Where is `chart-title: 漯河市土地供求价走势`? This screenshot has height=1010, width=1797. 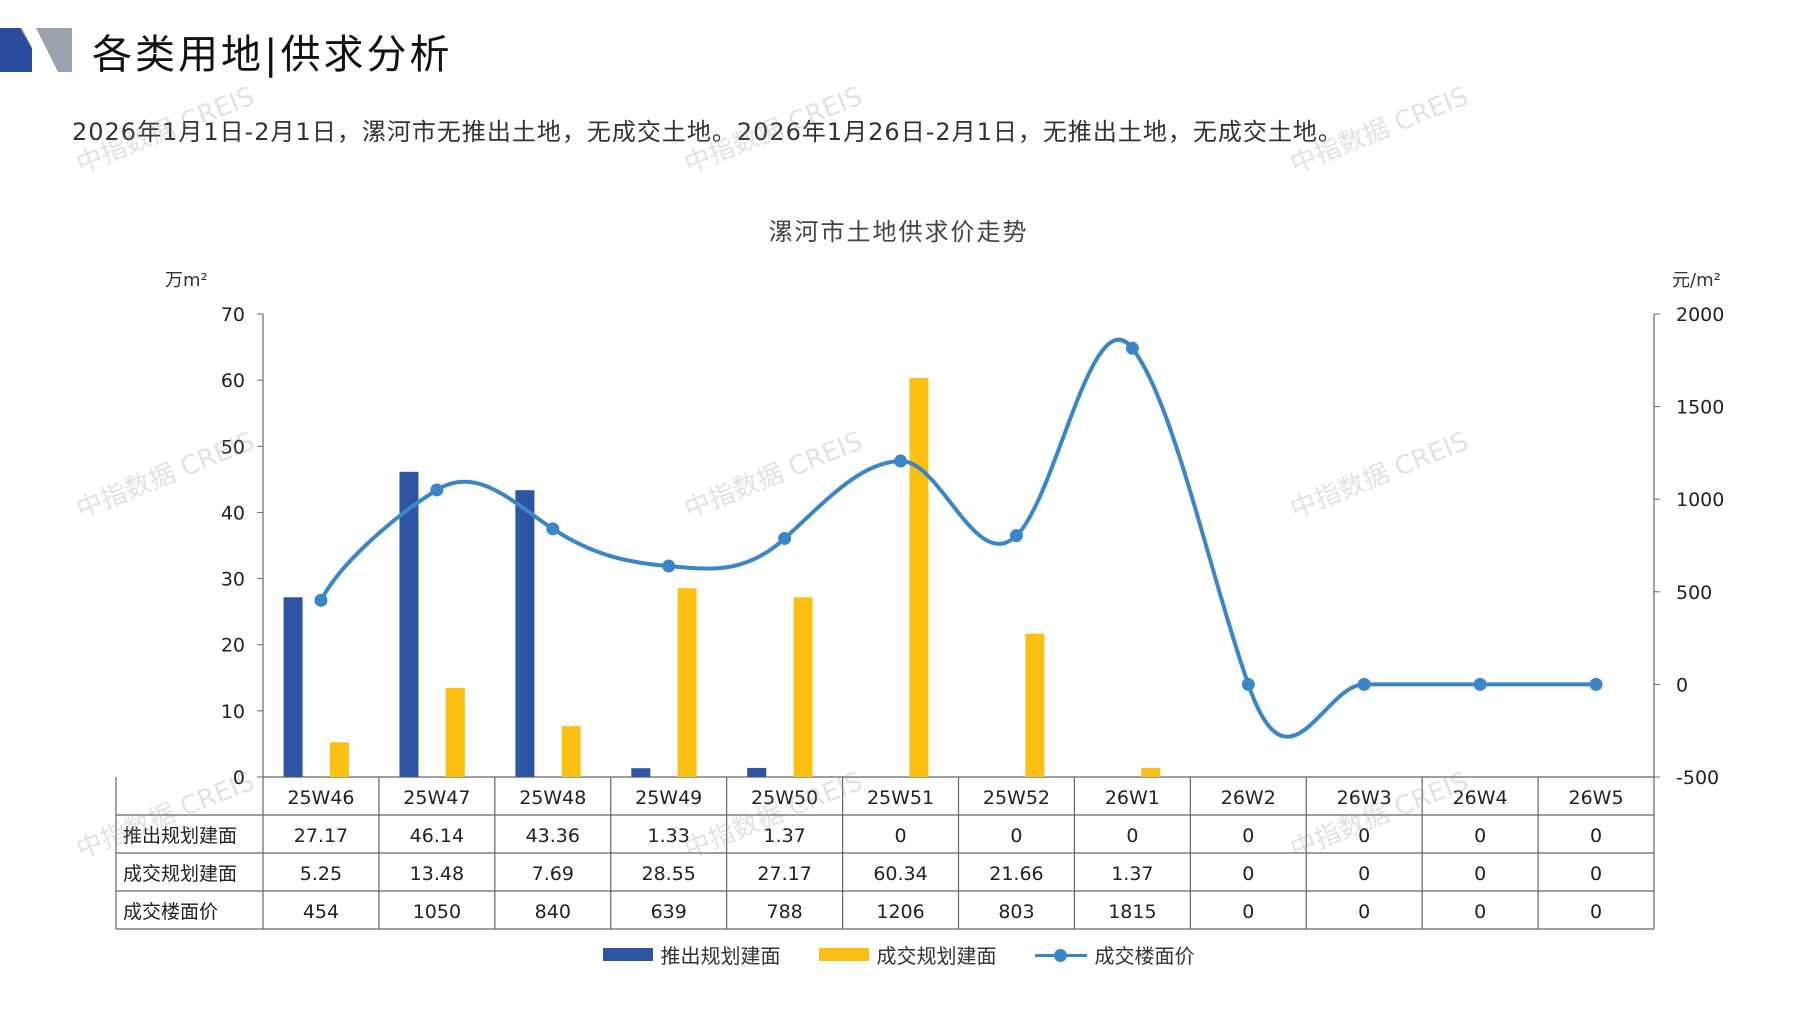 chart-title: 漯河市土地供求价走势 is located at coordinates (898, 232).